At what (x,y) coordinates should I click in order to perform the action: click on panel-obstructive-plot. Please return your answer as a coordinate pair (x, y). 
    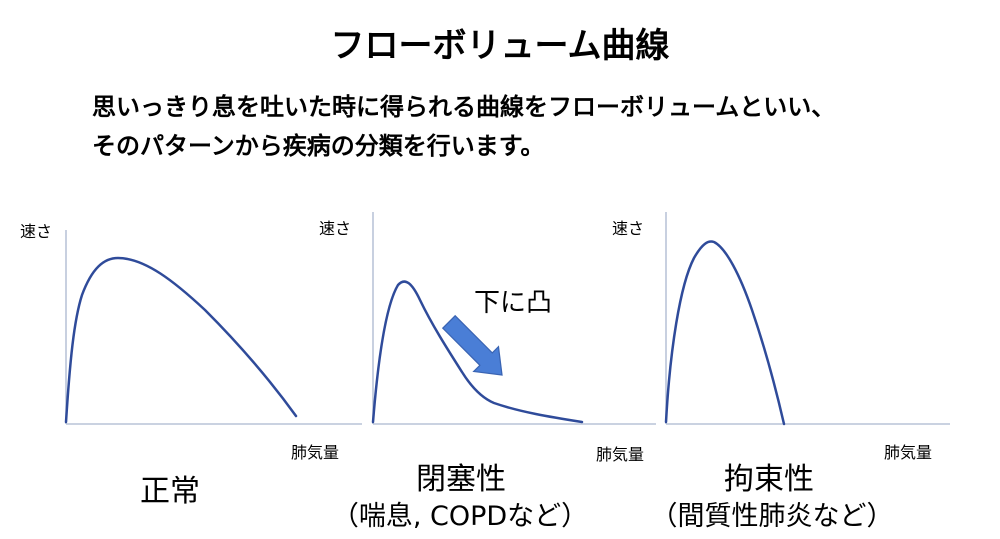
    Looking at the image, I should click on (513, 318).